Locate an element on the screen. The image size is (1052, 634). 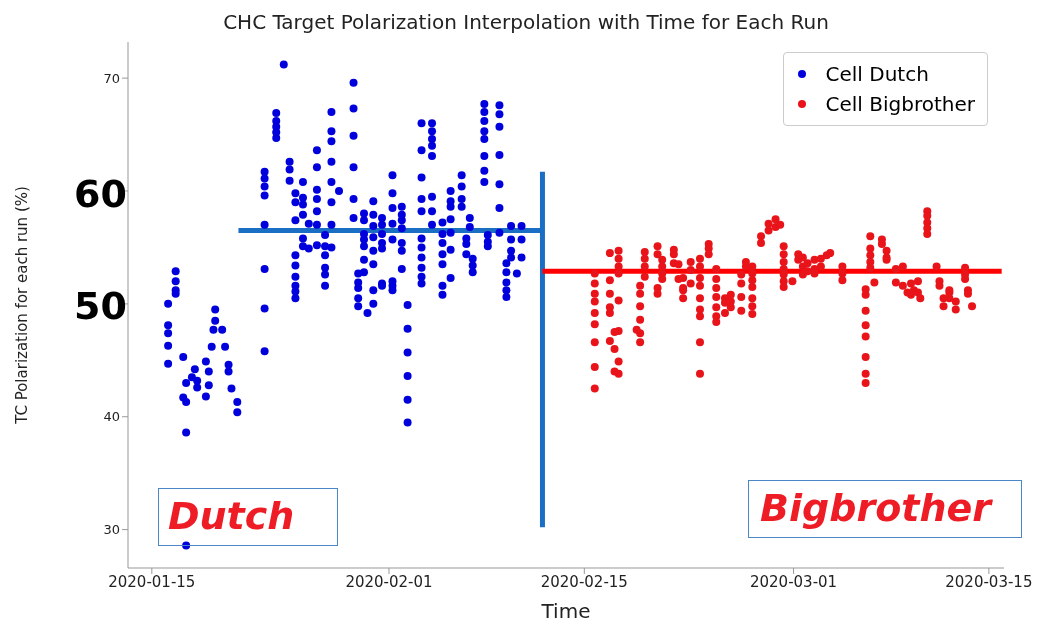
y-tick-label: 70 is located at coordinates (111, 78).